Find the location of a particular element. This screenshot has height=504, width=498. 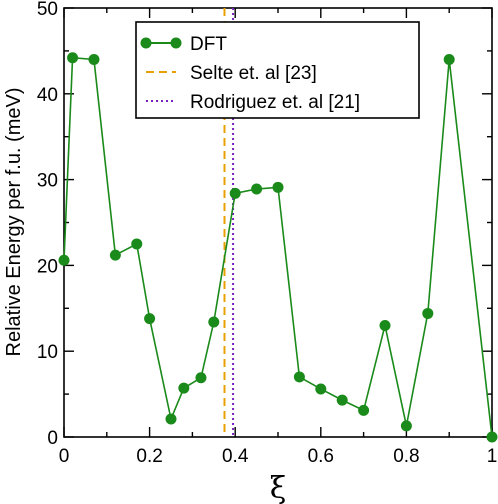

legend-label-rodriguez: Rodriguez et. al [21] is located at coordinates (275, 102).